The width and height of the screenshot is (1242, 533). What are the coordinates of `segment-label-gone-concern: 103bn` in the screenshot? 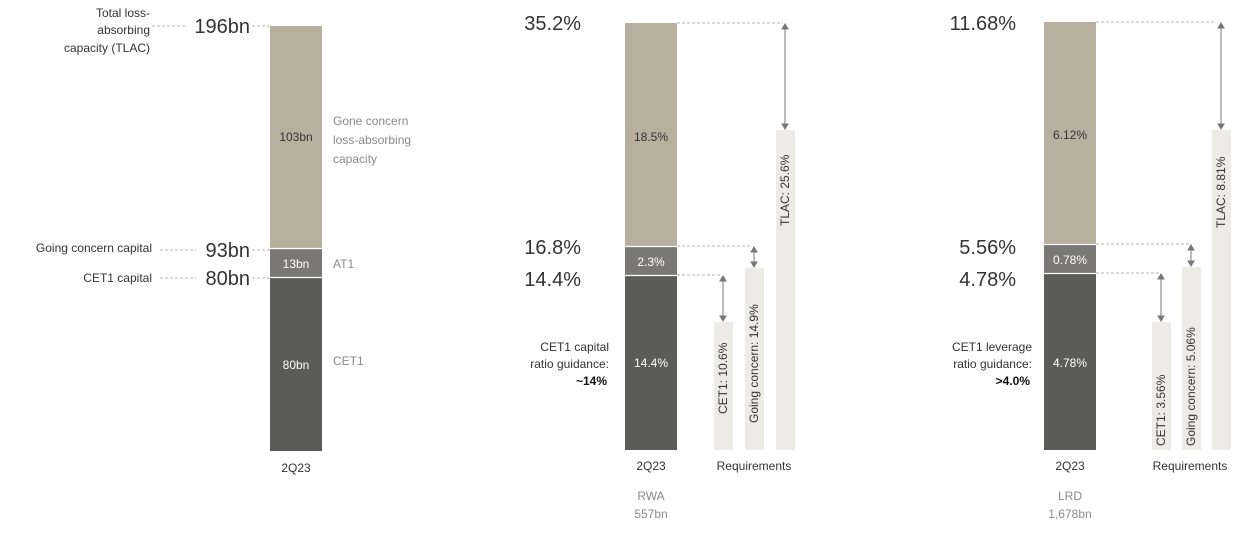 It's located at (295, 137).